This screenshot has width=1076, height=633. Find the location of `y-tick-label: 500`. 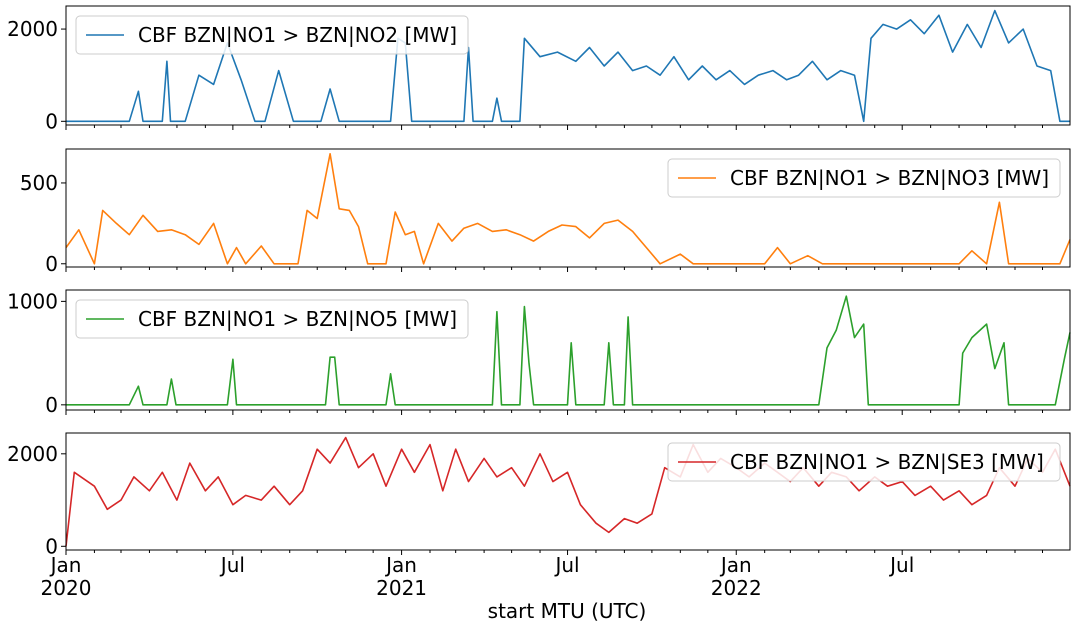

y-tick-label: 500 is located at coordinates (39, 183).